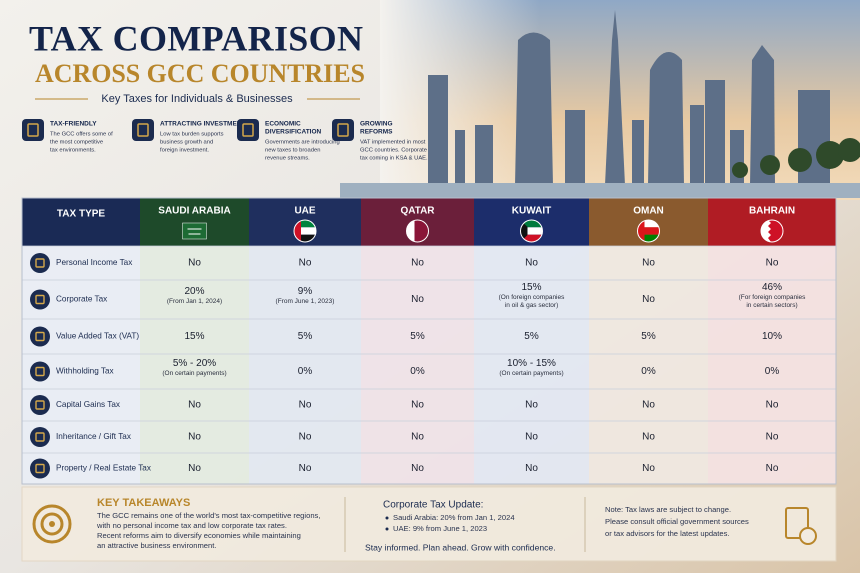 This screenshot has width=860, height=573. What do you see at coordinates (393, 151) in the screenshot?
I see `feature-text: GCC countries. Corporate` at bounding box center [393, 151].